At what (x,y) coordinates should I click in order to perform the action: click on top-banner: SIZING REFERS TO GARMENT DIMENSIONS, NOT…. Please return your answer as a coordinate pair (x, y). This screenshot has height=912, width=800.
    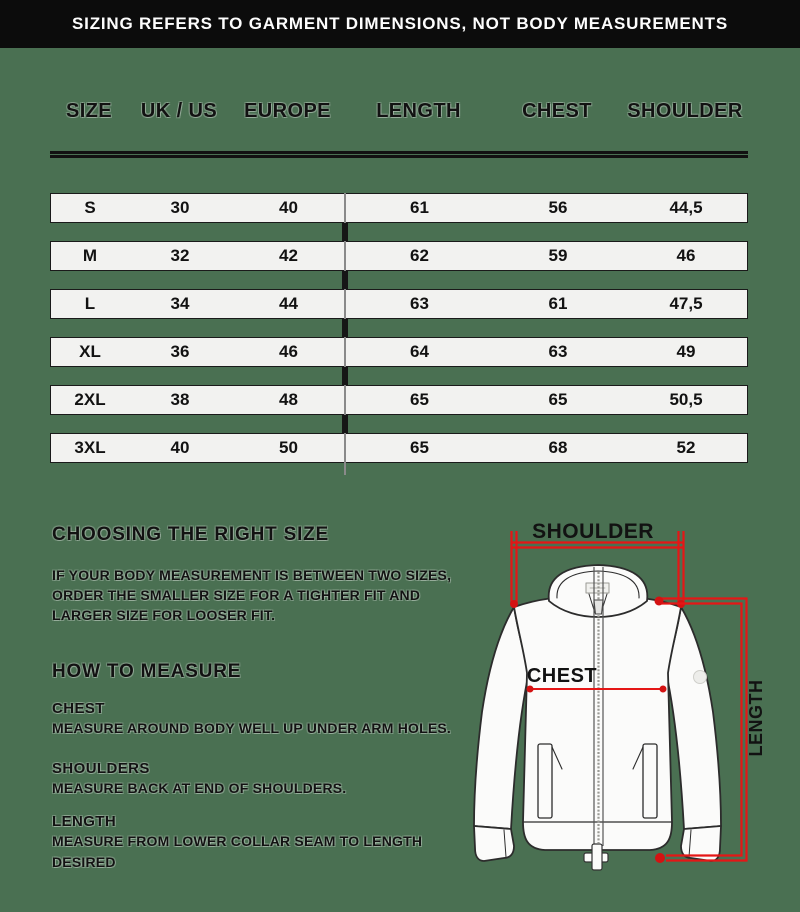
    Looking at the image, I should click on (400, 24).